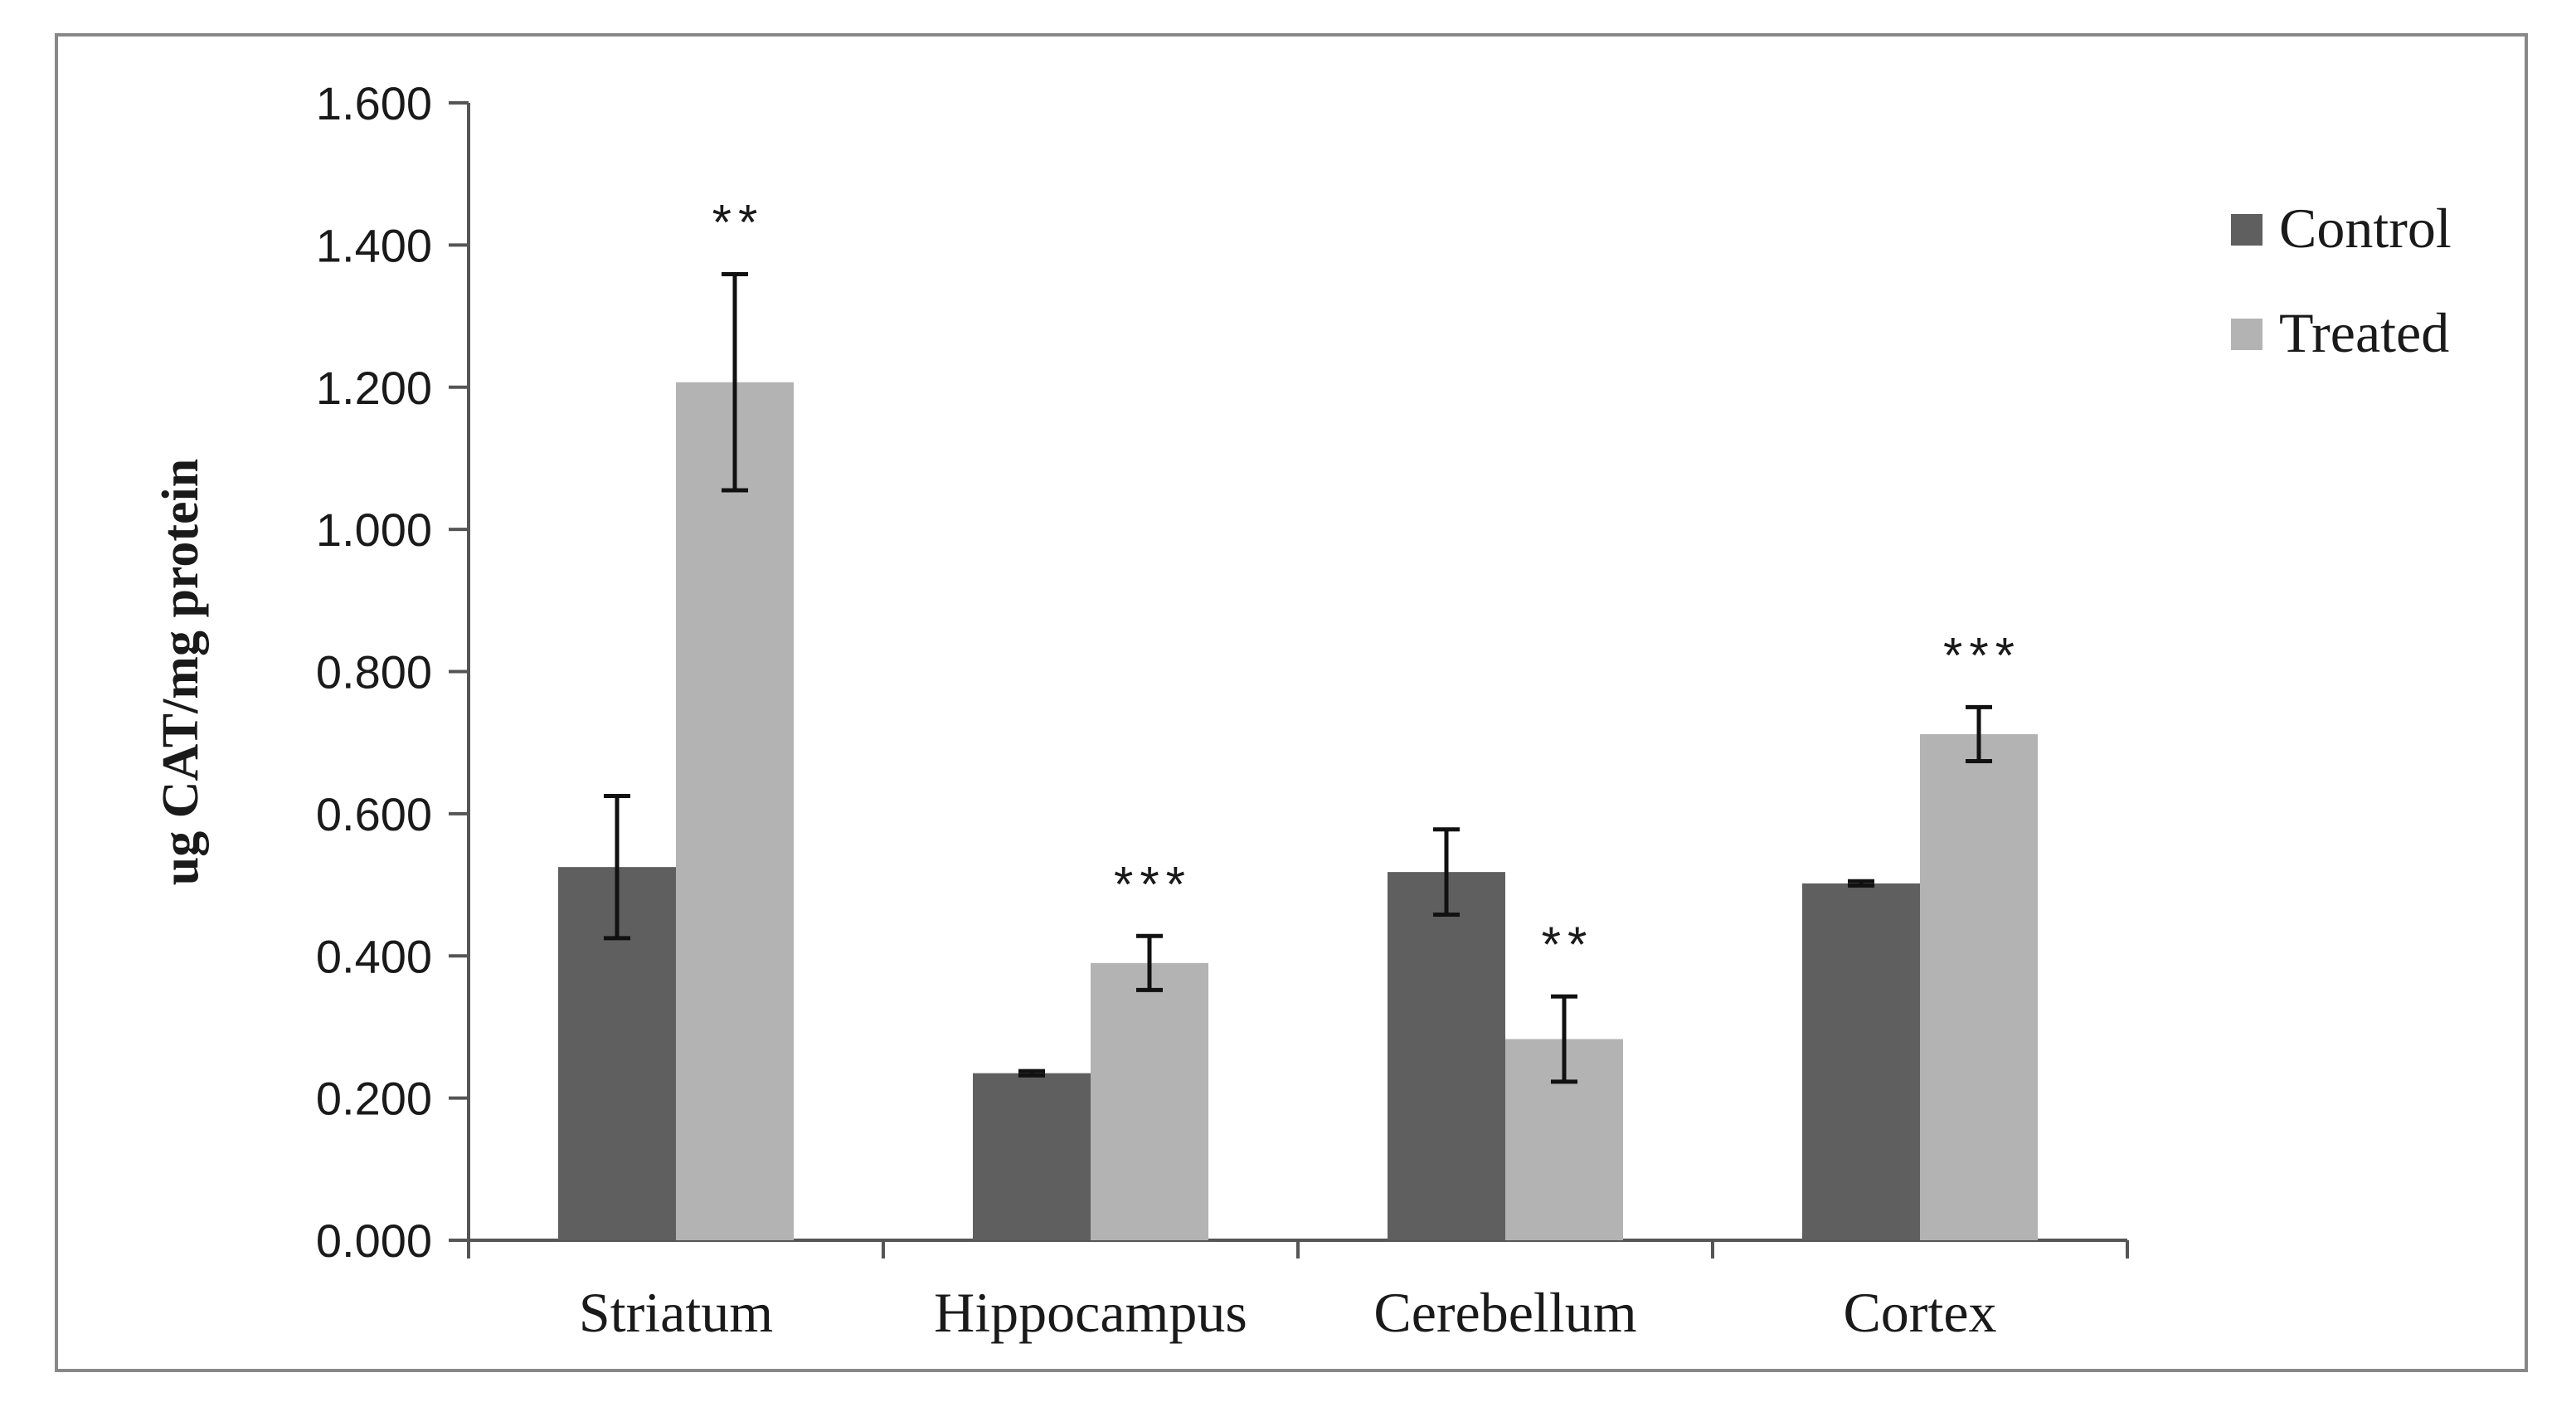 The width and height of the screenshot is (2576, 1407). I want to click on y-tick-label: 1.600, so click(374, 103).